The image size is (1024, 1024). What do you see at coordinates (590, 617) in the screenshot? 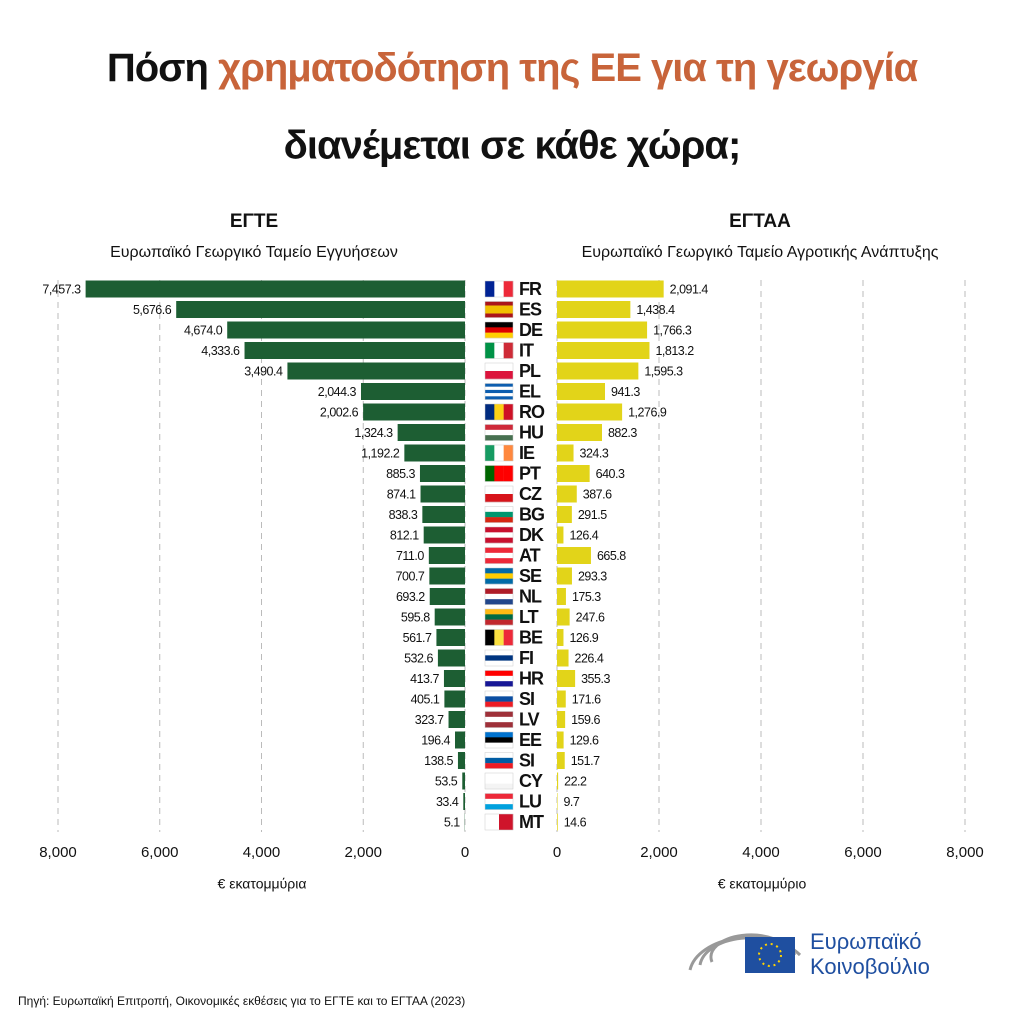
I see `value-label: 247.6` at bounding box center [590, 617].